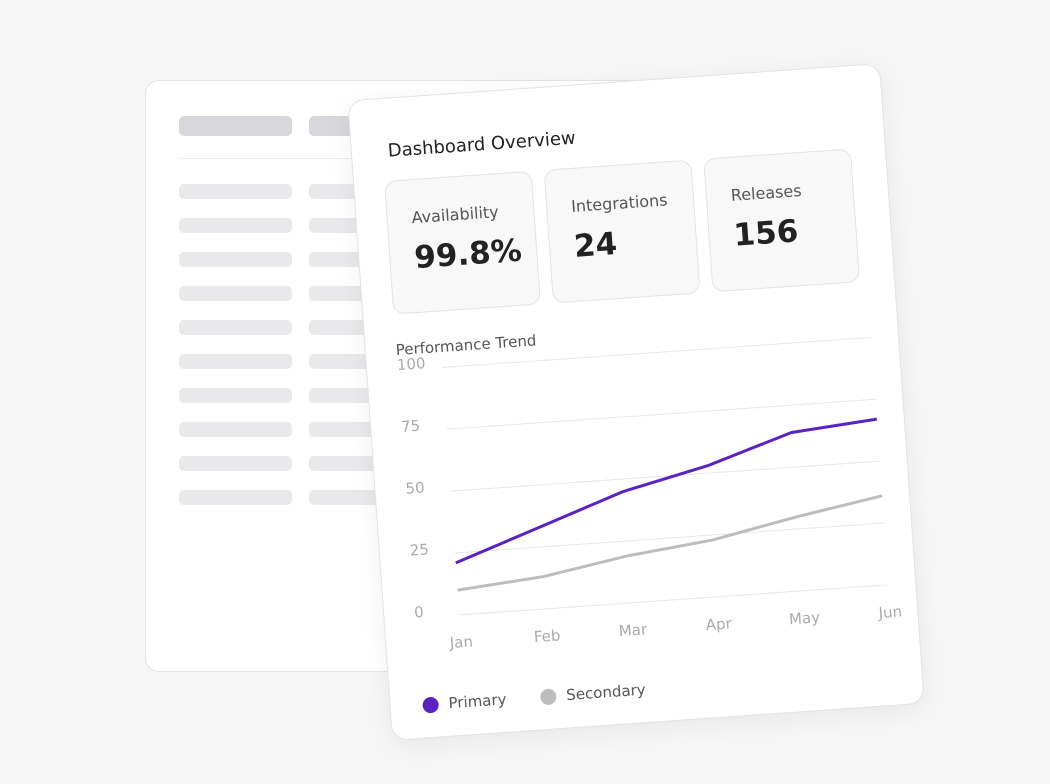 Image resolution: width=1050 pixels, height=784 pixels. Describe the element at coordinates (477, 701) in the screenshot. I see `legend-label: Primary` at that location.